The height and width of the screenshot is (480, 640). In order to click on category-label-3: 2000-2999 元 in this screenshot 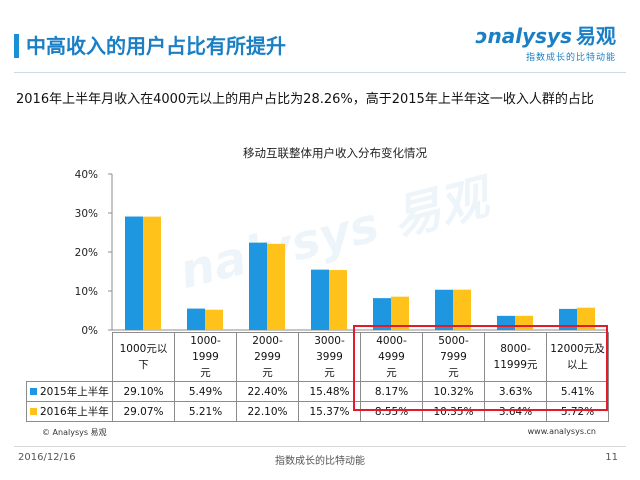, I will do `click(267, 357)`.